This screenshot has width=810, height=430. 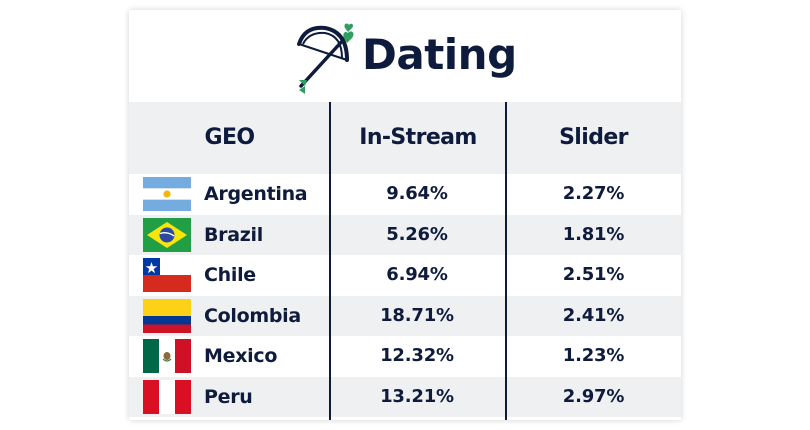 What do you see at coordinates (167, 396) in the screenshot?
I see `peru-flag-icon` at bounding box center [167, 396].